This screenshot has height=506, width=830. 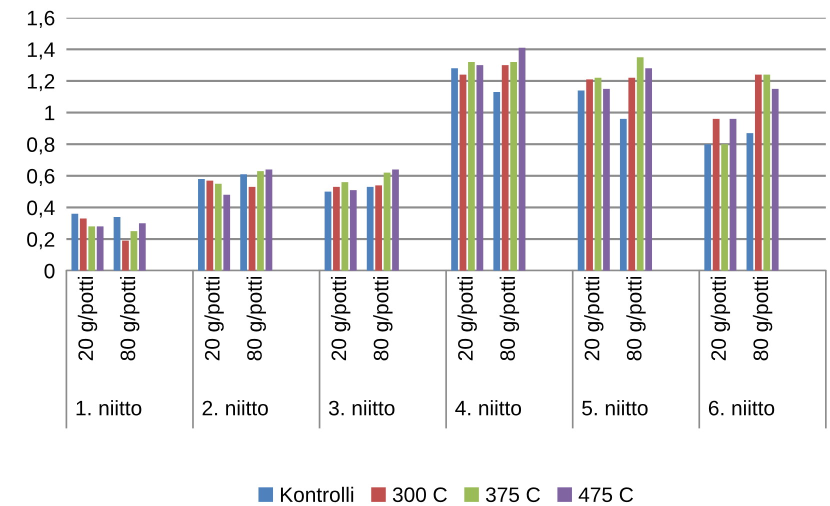 What do you see at coordinates (361, 408) in the screenshot?
I see `text: 3. niitto` at bounding box center [361, 408].